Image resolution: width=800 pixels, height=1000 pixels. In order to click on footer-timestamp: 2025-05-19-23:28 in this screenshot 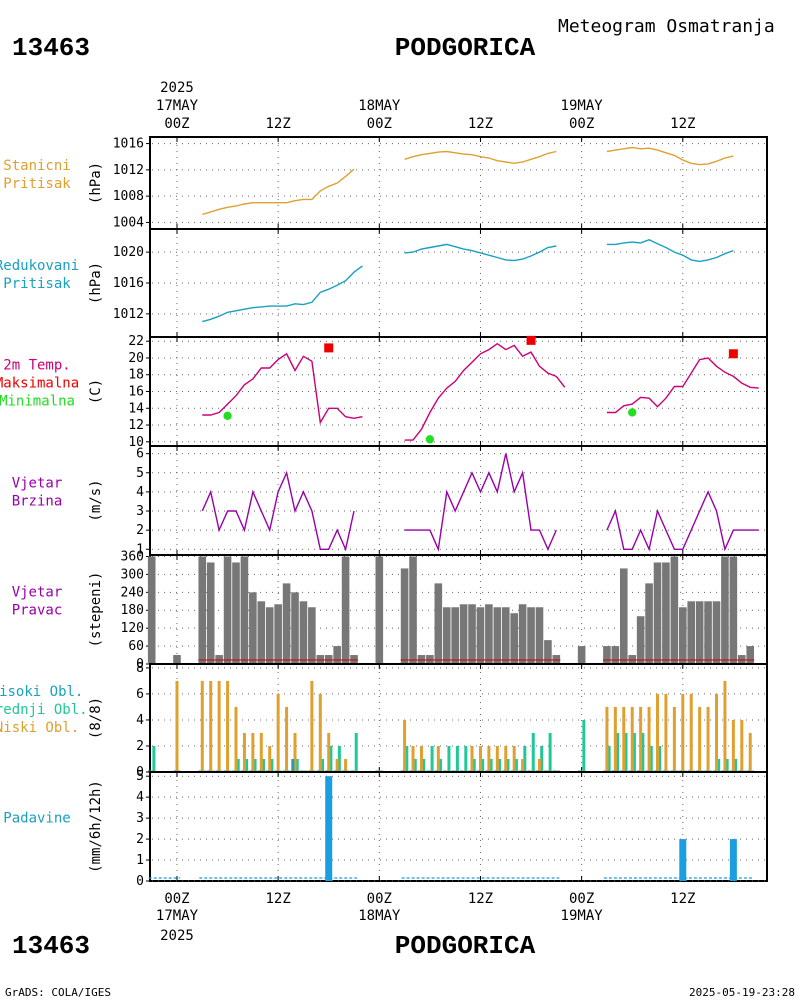, I will do `click(742, 992)`.